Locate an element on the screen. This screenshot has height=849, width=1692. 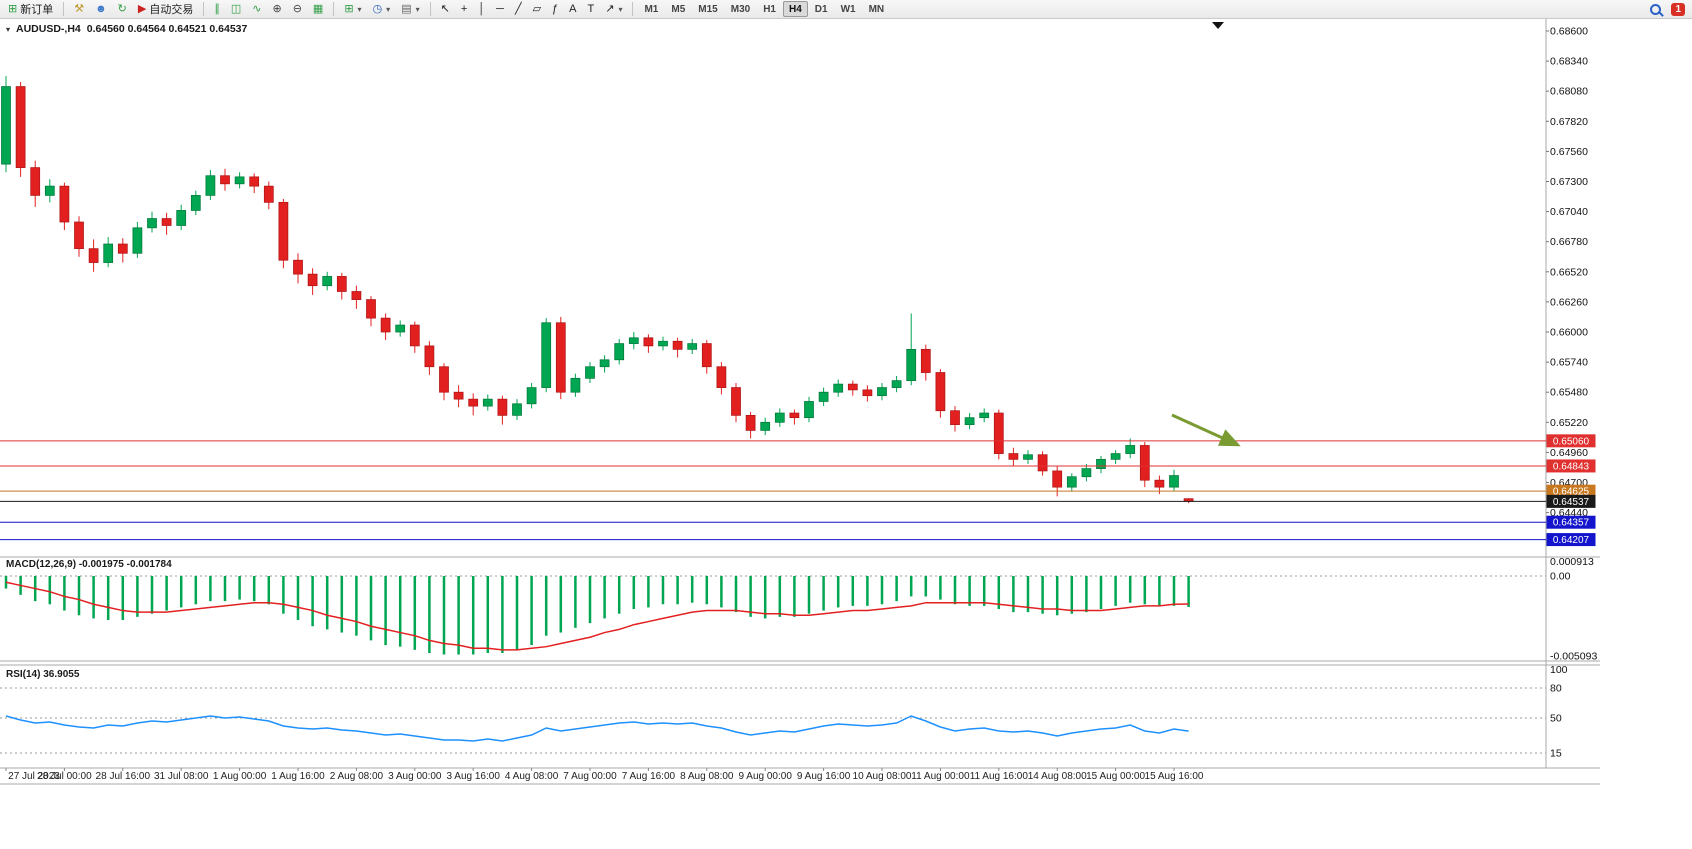
macd-label: MACD(12,26,9) -0.001975 -0.001784 is located at coordinates (89, 564).